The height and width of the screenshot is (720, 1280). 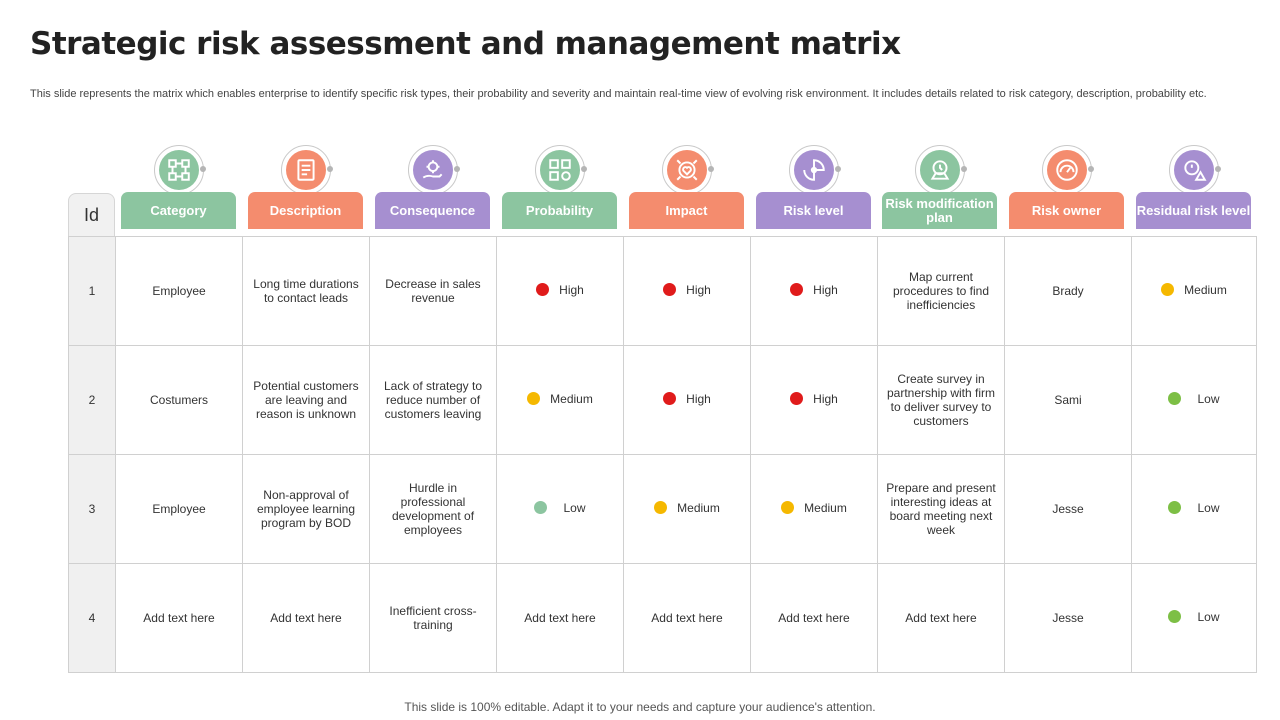 I want to click on row-id: 1, so click(x=92, y=291).